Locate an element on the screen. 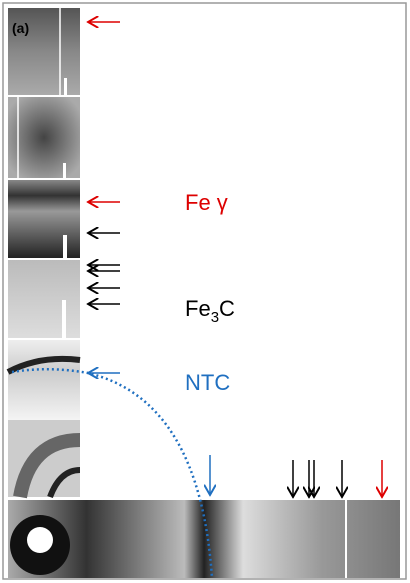 This screenshot has height=583, width=410. fe3c-label: Fe3C is located at coordinates (210, 311).